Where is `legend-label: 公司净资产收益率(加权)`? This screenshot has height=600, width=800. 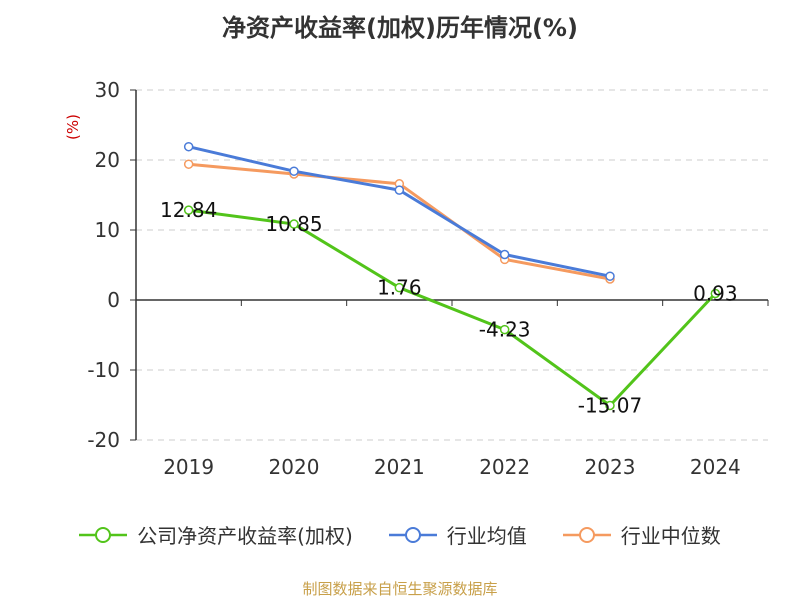 legend-label: 公司净资产收益率(加权) is located at coordinates (245, 536).